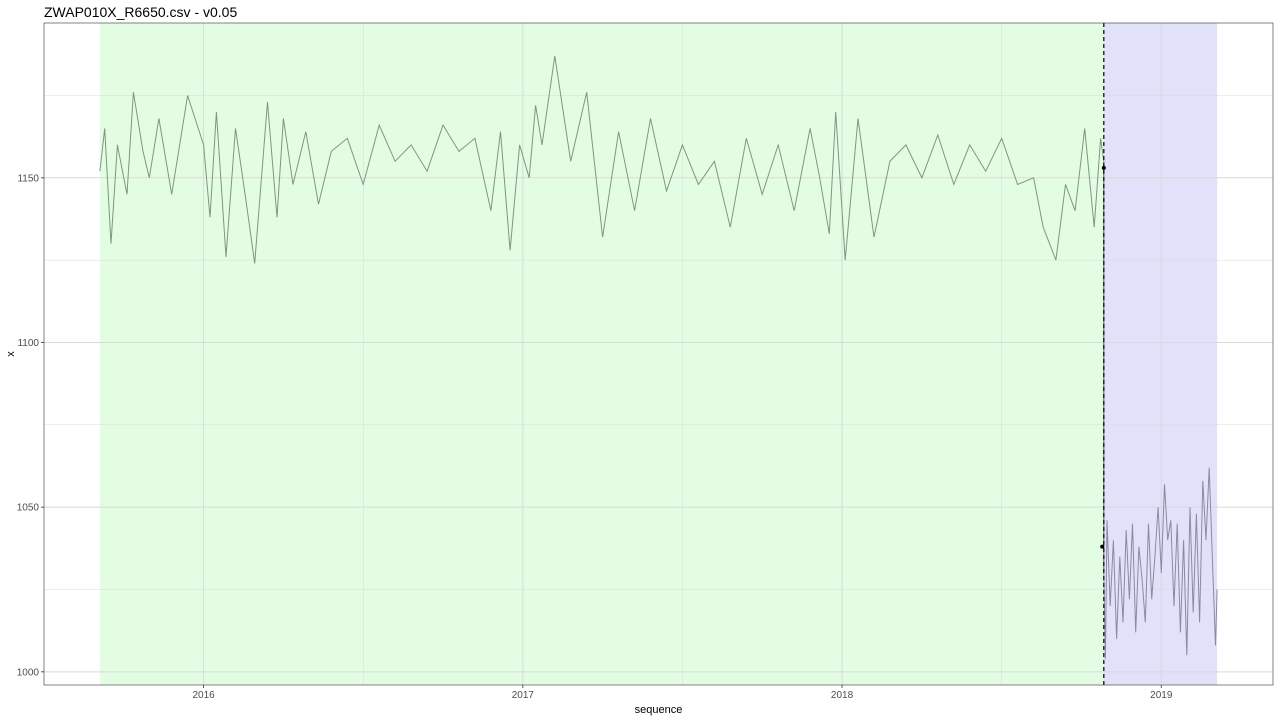  Describe the element at coordinates (141, 12) in the screenshot. I see `chart-title: ZWAP010X_R6650.csv - v0.05` at that location.